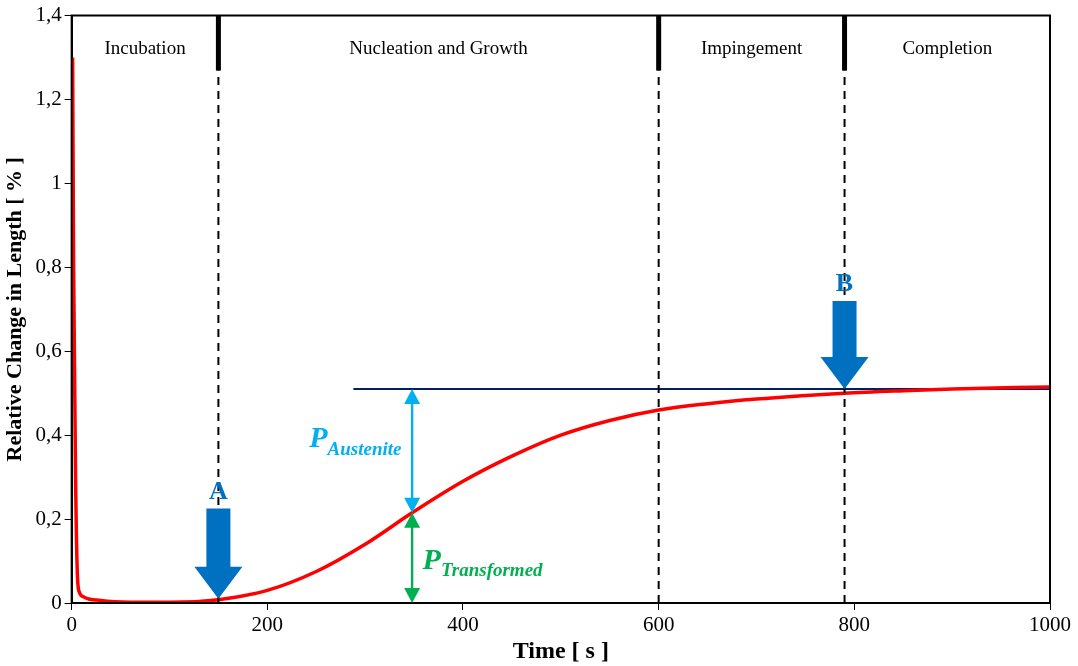  What do you see at coordinates (439, 48) in the screenshot?
I see `annotation: Nucleation and Growth` at bounding box center [439, 48].